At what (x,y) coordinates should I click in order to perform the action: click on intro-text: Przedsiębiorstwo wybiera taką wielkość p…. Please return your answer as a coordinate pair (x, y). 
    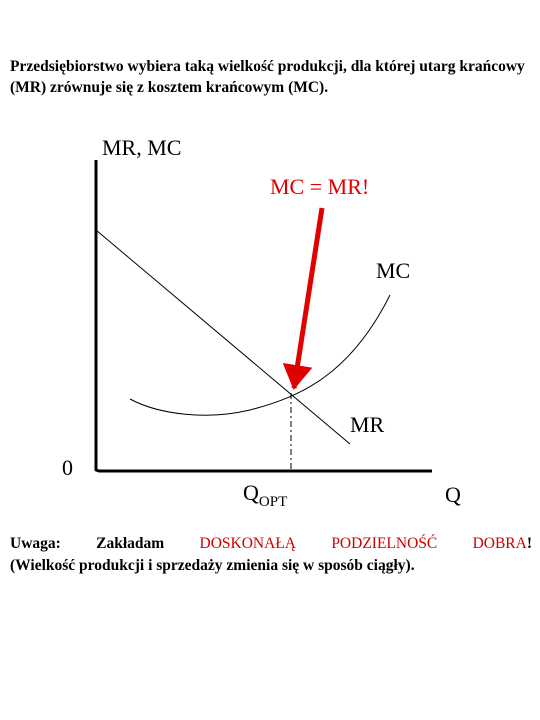
    Looking at the image, I should click on (267, 77).